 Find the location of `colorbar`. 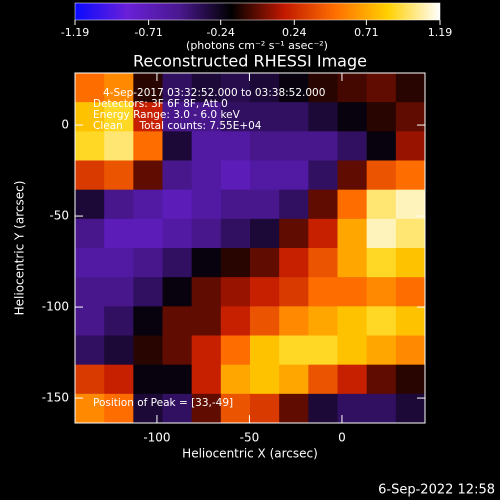

colorbar is located at coordinates (257, 11).